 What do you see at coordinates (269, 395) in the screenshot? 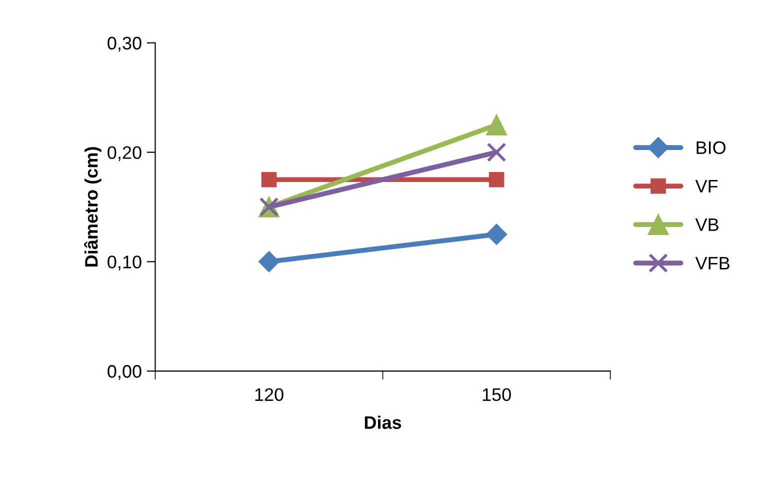
I see `x-tick-label: 120` at bounding box center [269, 395].